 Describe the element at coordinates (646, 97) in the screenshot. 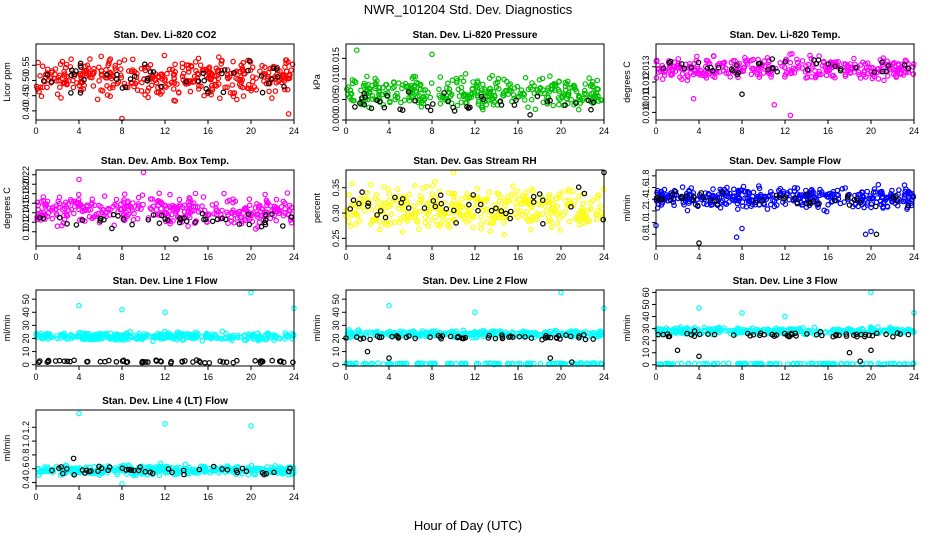

I see `y-tick-label: 0.011` at that location.